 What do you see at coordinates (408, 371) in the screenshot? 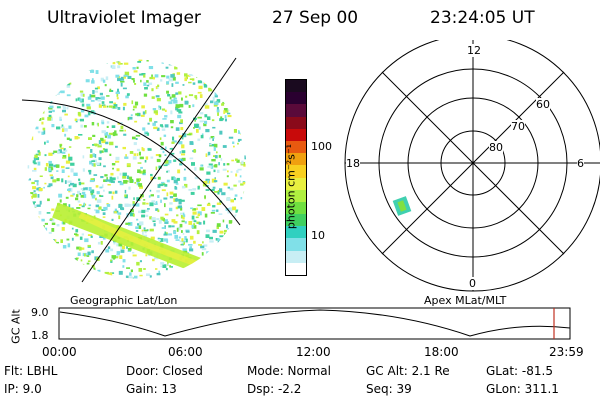
I see `info-gc-alt: GC Alt: 2.1 Re` at bounding box center [408, 371].